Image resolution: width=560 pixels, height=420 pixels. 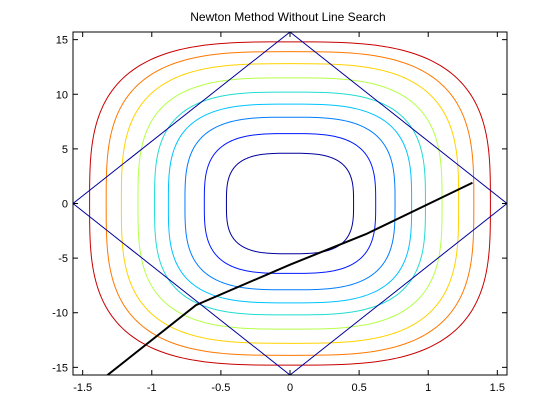 What do you see at coordinates (60, 314) in the screenshot?
I see `y-tick-label: -10` at bounding box center [60, 314].